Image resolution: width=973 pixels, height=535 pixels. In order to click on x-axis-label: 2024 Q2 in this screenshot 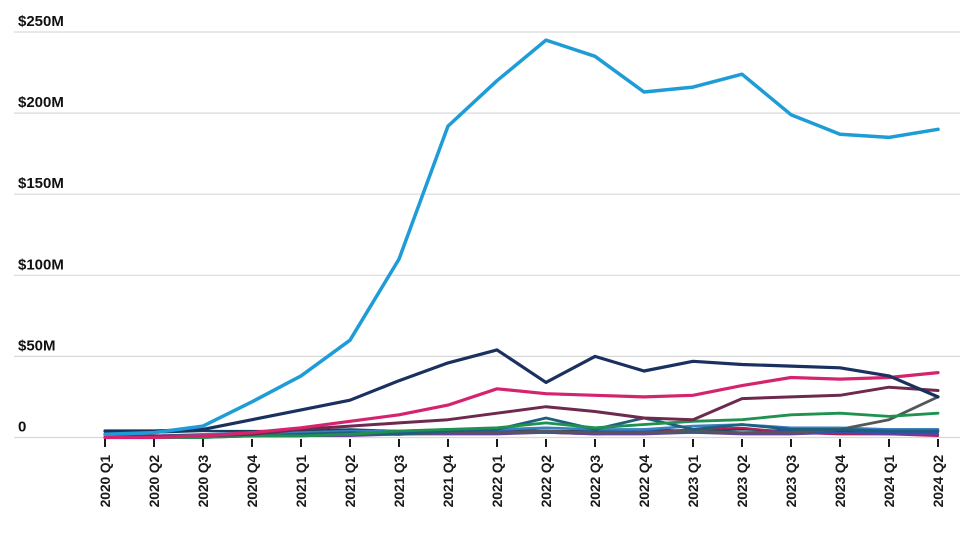, I will do `click(938, 481)`.